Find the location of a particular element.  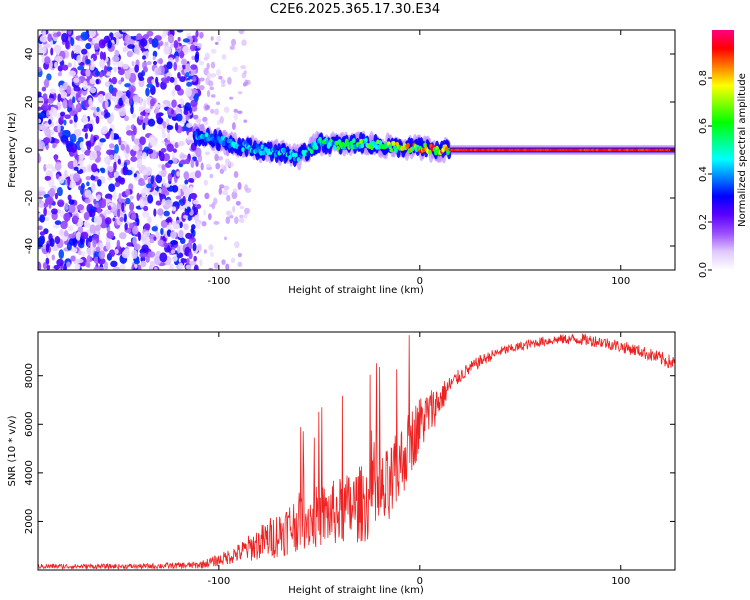

signal-band is located at coordinates (318, 148).